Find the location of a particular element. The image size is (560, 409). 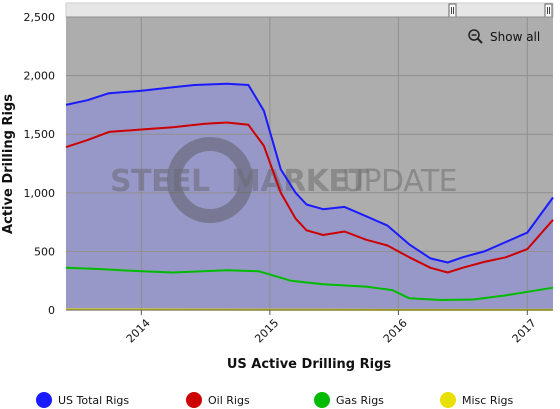

x-axis-title: US Active Drilling Rigs is located at coordinates (309, 364).